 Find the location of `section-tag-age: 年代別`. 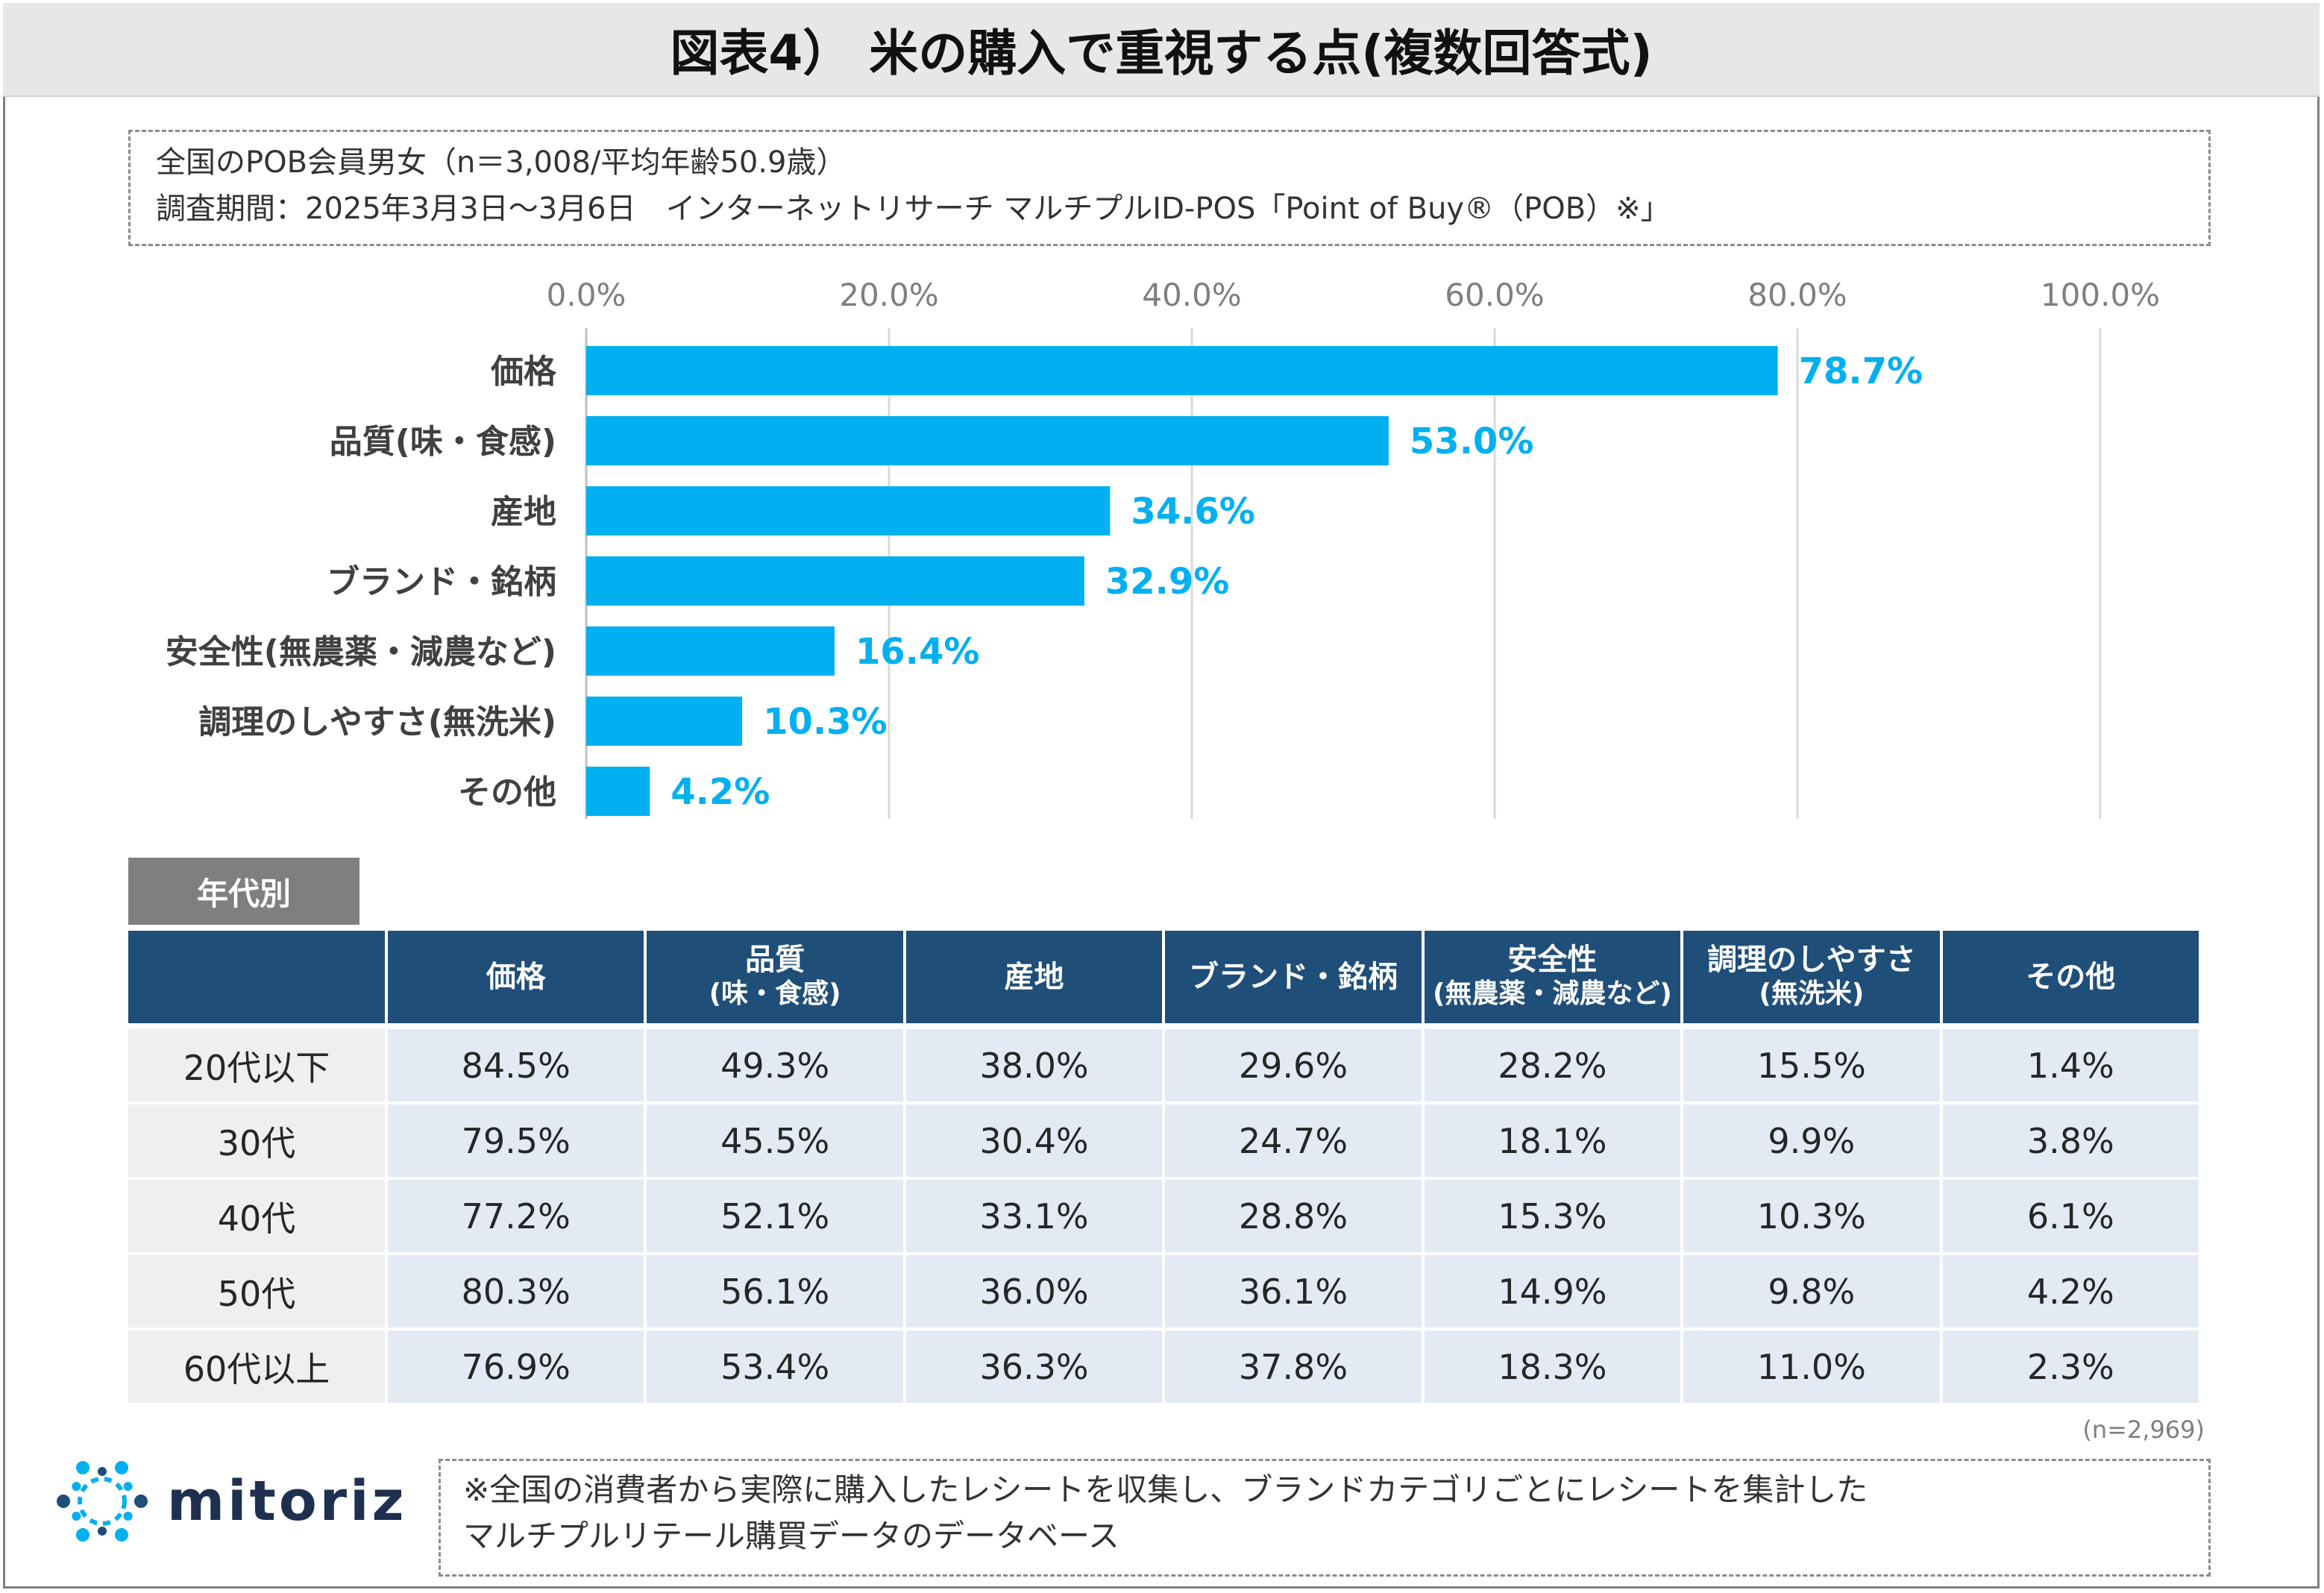

section-tag-age: 年代別 is located at coordinates (243, 892).